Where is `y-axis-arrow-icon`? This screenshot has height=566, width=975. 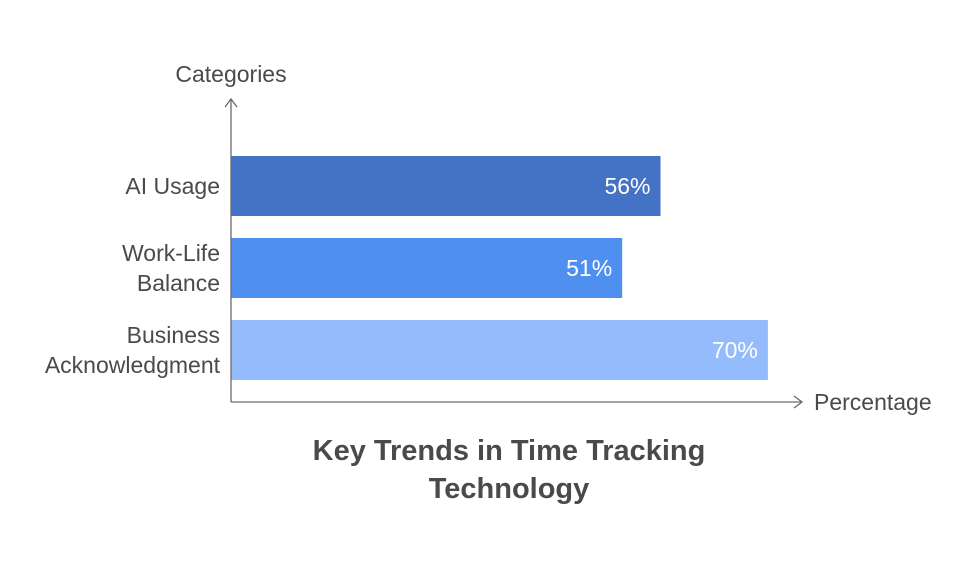 y-axis-arrow-icon is located at coordinates (231, 102).